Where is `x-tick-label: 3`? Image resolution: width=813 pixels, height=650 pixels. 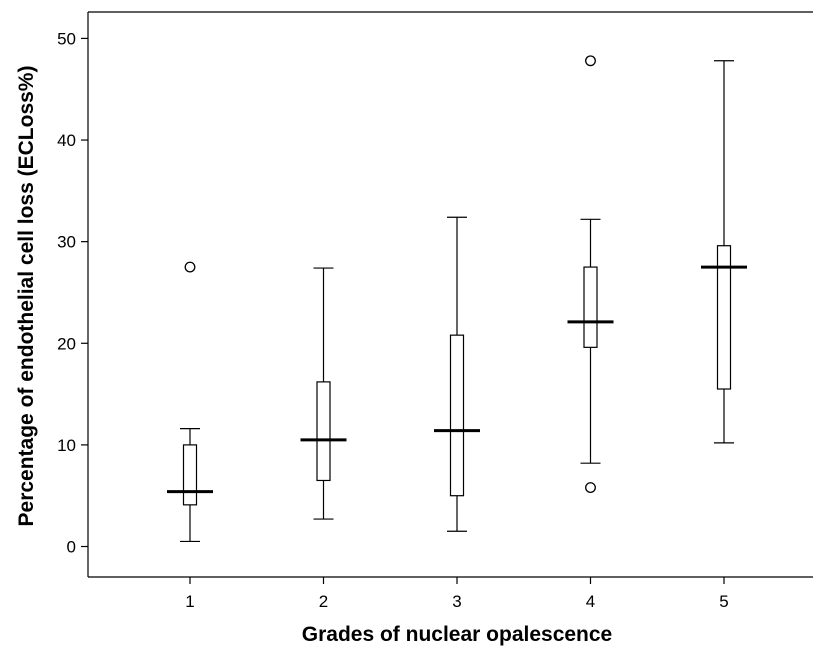 x-tick-label: 3 is located at coordinates (456, 601).